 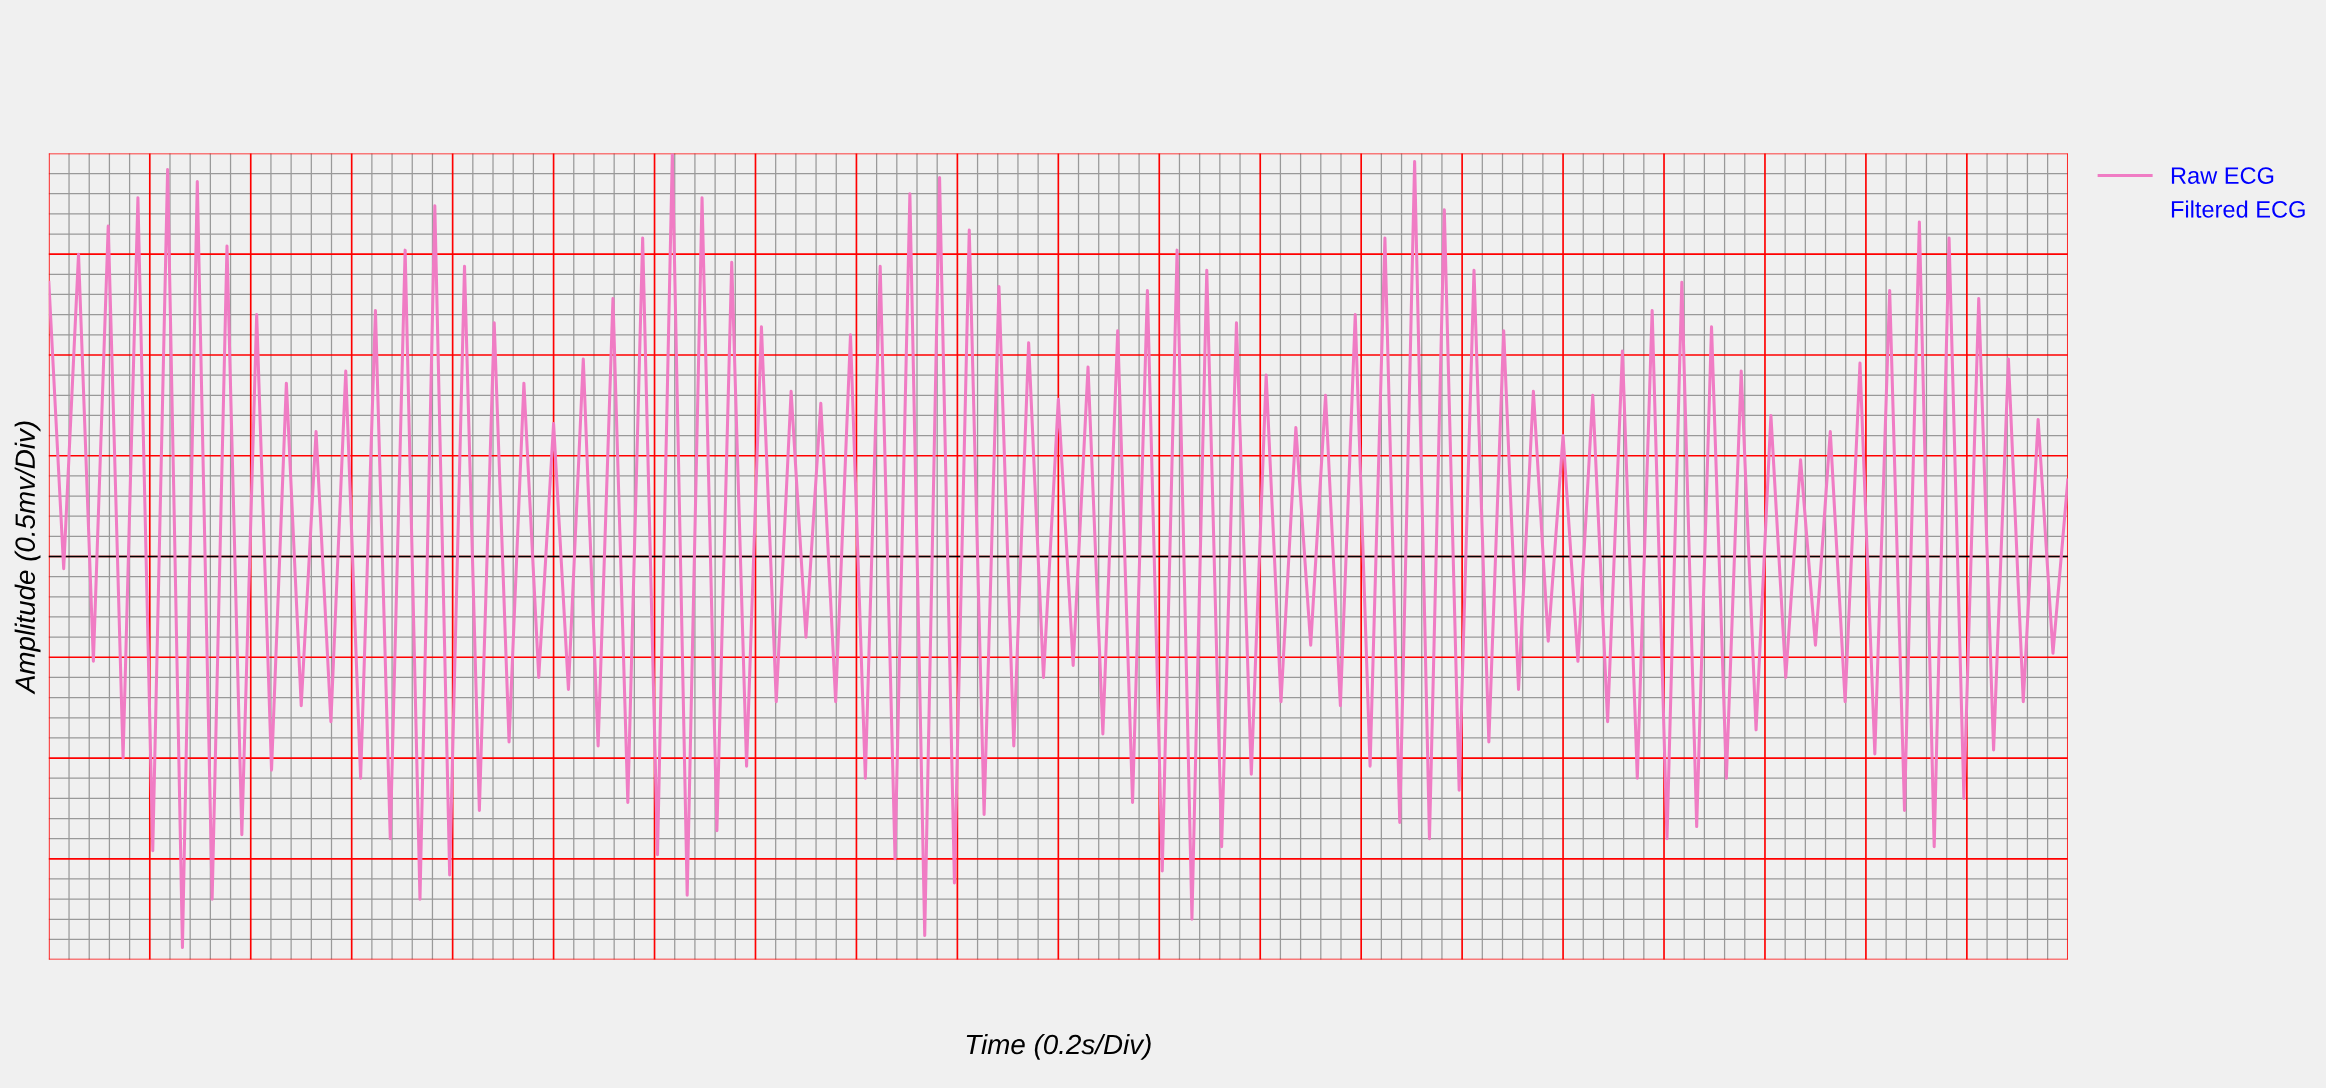 I want to click on text: Filtered ECG, so click(x=2238, y=209).